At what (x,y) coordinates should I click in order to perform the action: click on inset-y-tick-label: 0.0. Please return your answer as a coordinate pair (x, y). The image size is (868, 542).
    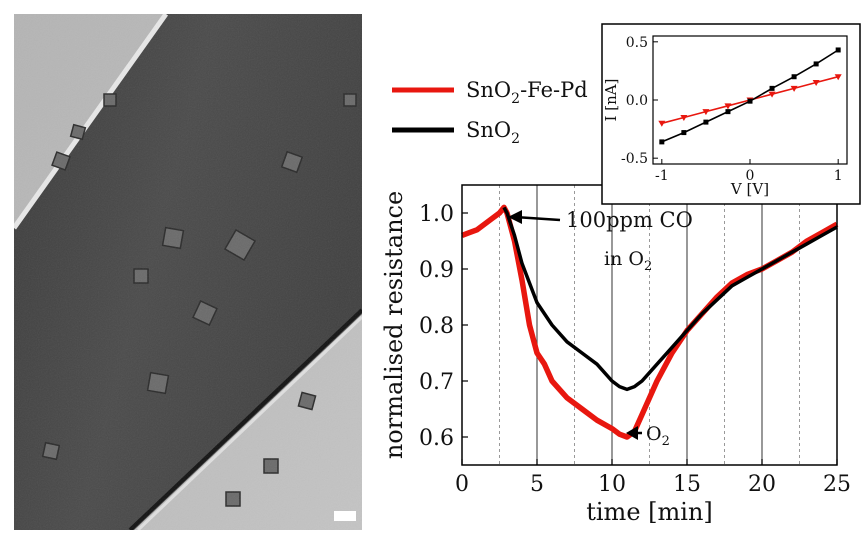
    Looking at the image, I should click on (637, 101).